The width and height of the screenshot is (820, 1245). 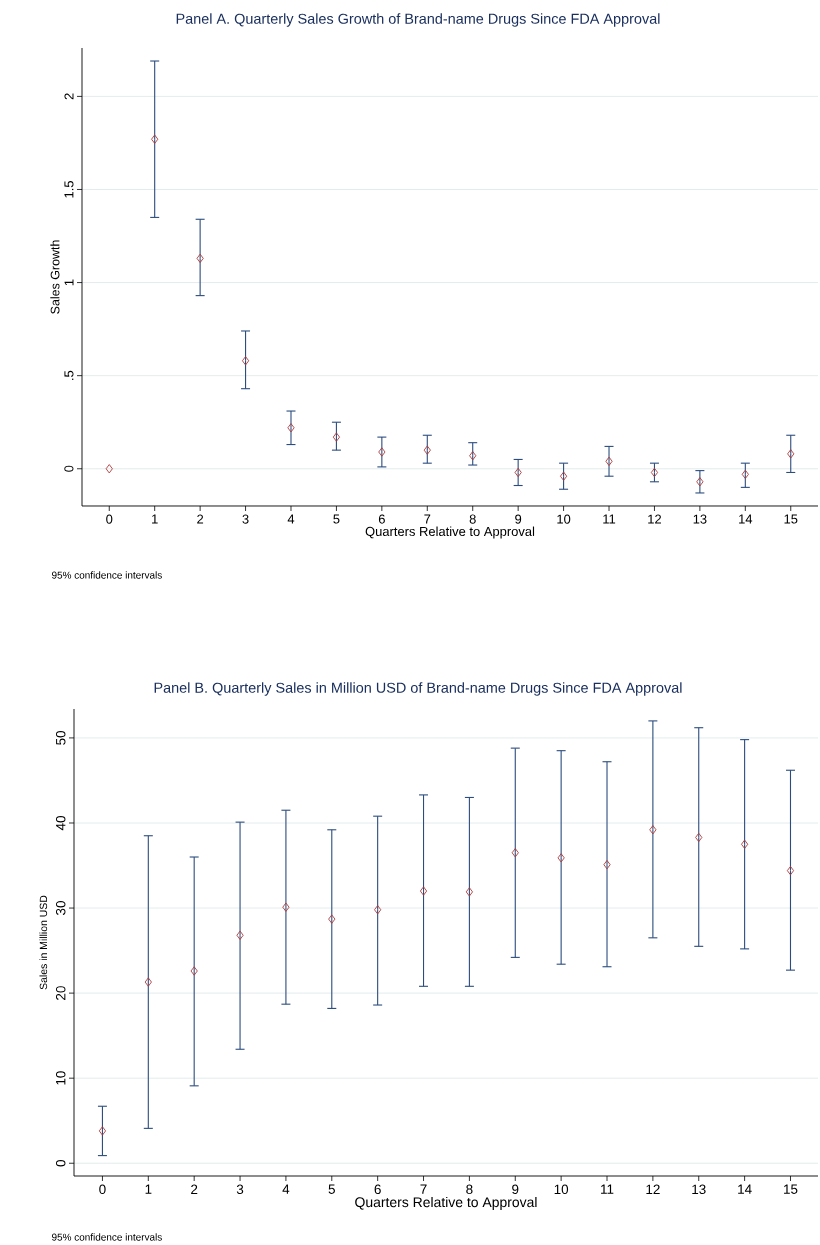 What do you see at coordinates (69, 189) in the screenshot?
I see `y-tick-label: 1.5` at bounding box center [69, 189].